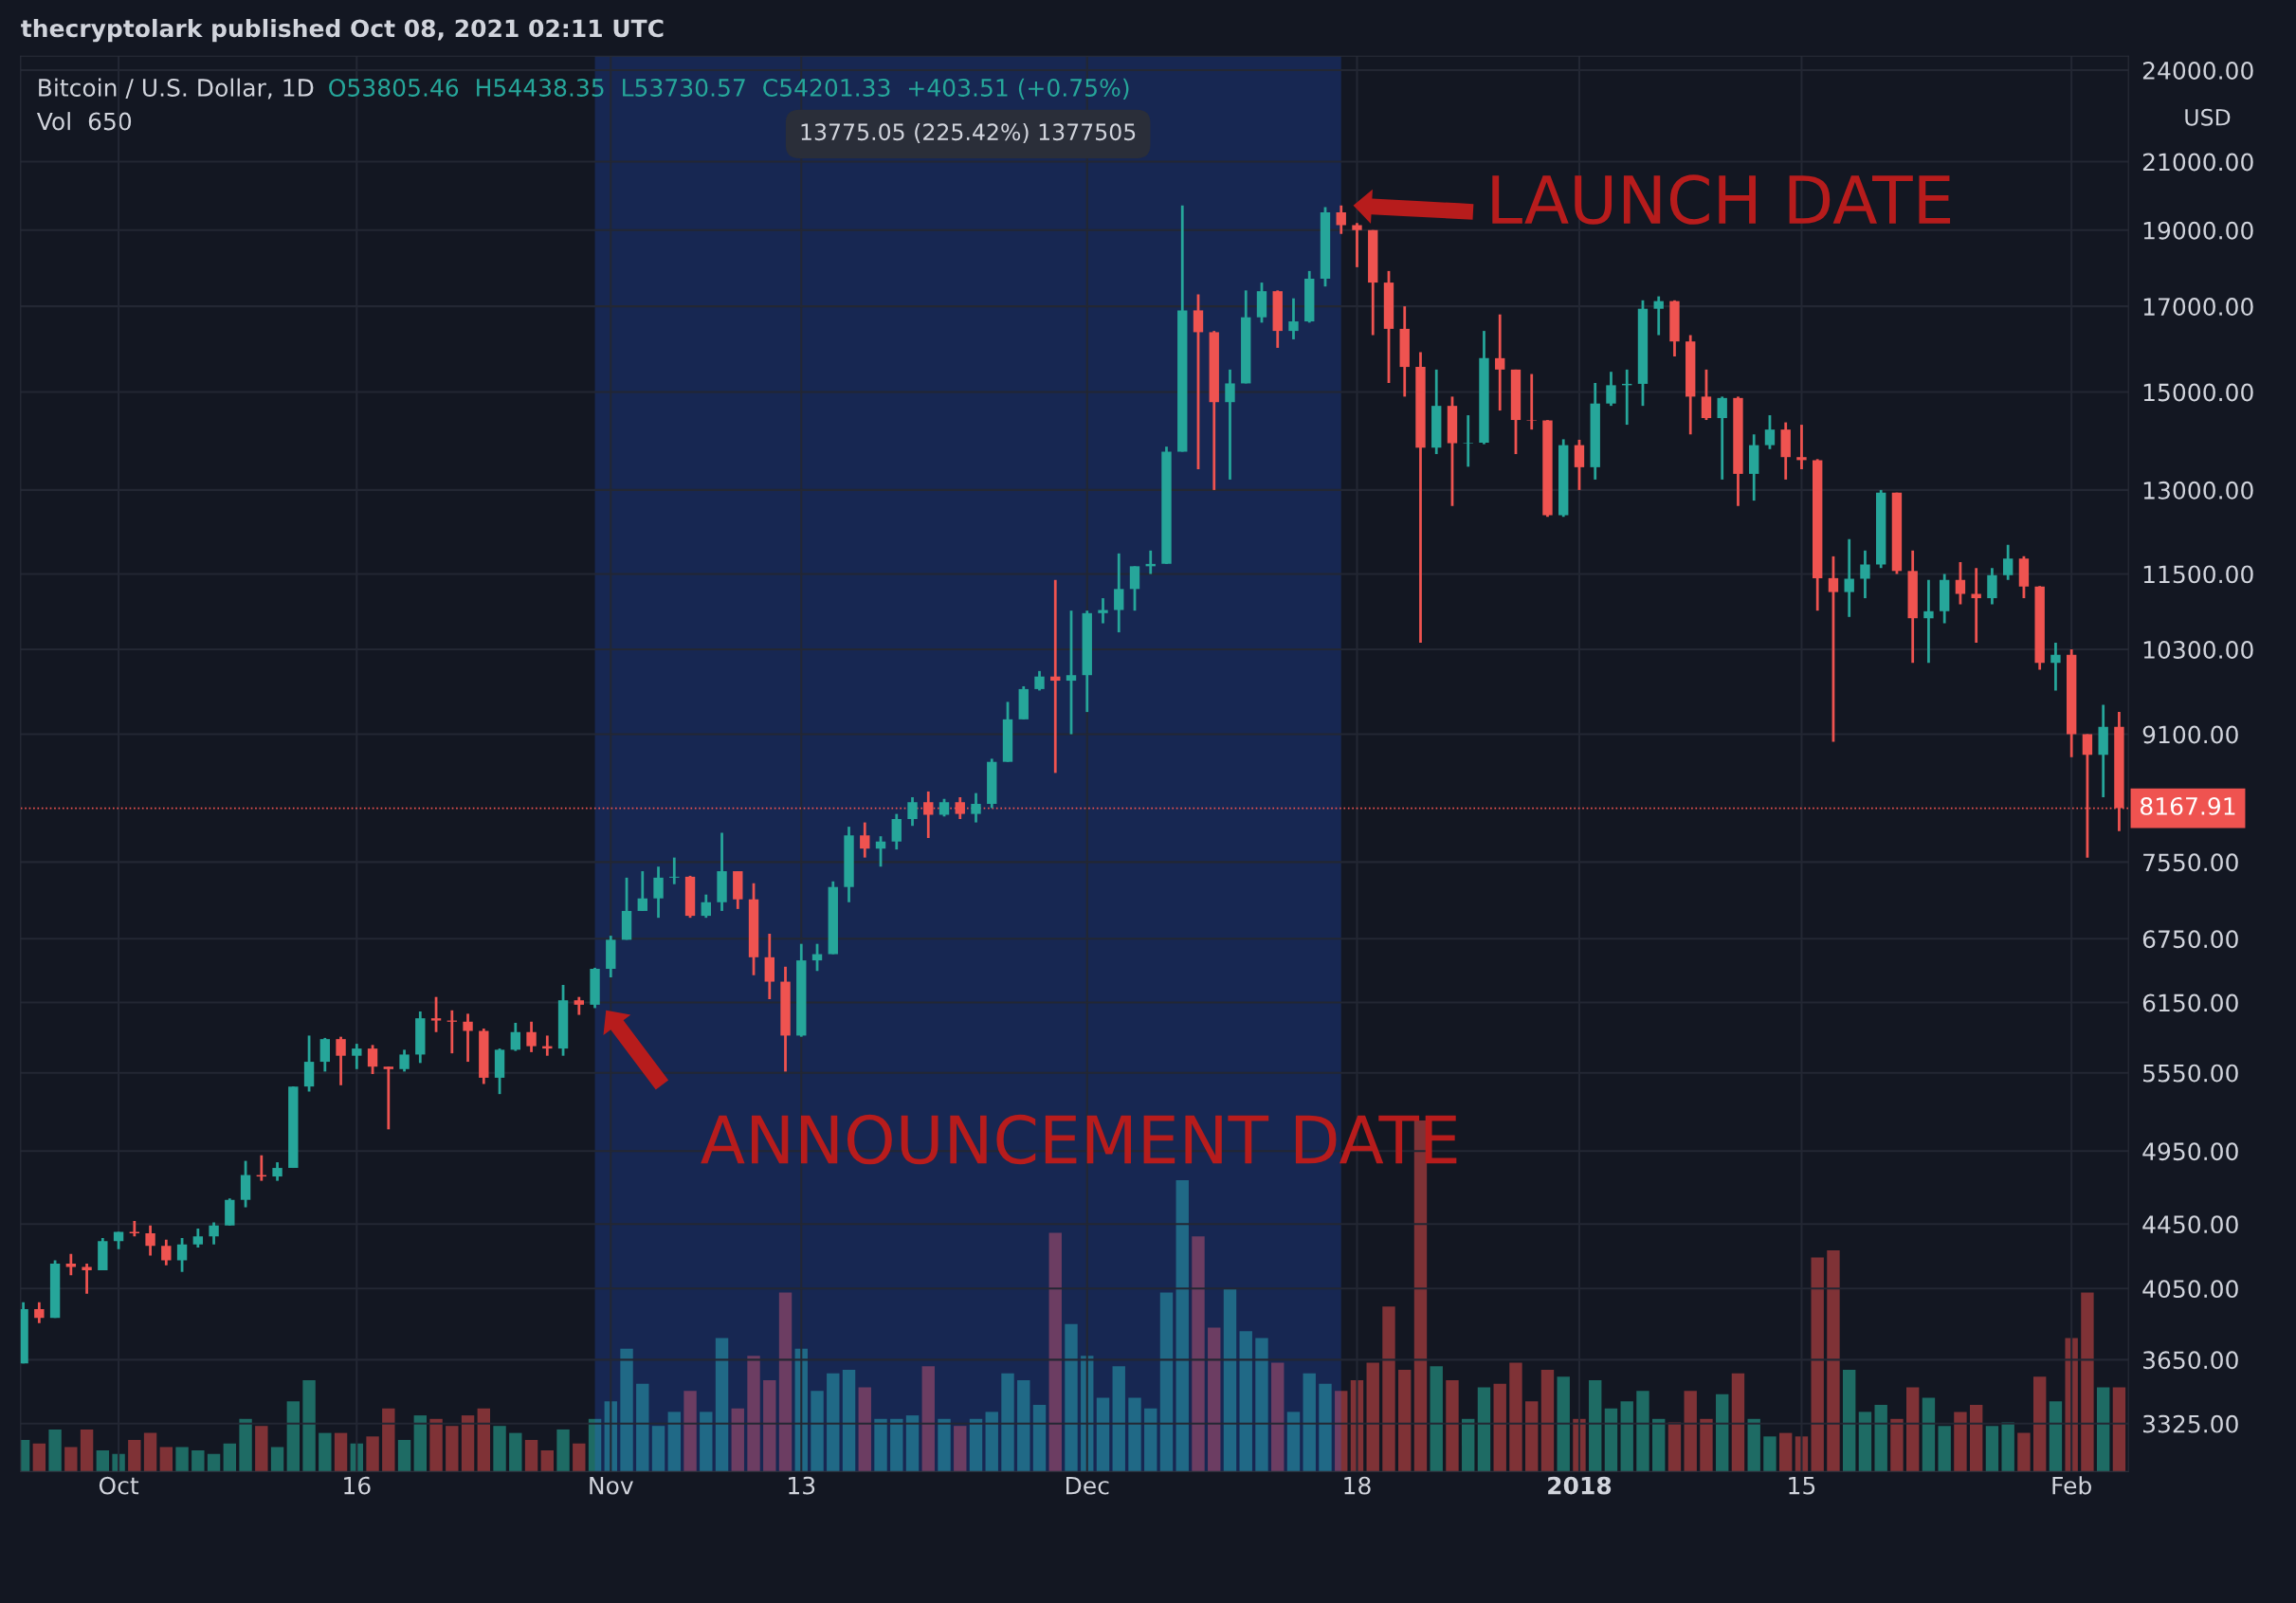 This screenshot has height=1603, width=2296. I want to click on y-tick-label: 17000.00, so click(2198, 307).